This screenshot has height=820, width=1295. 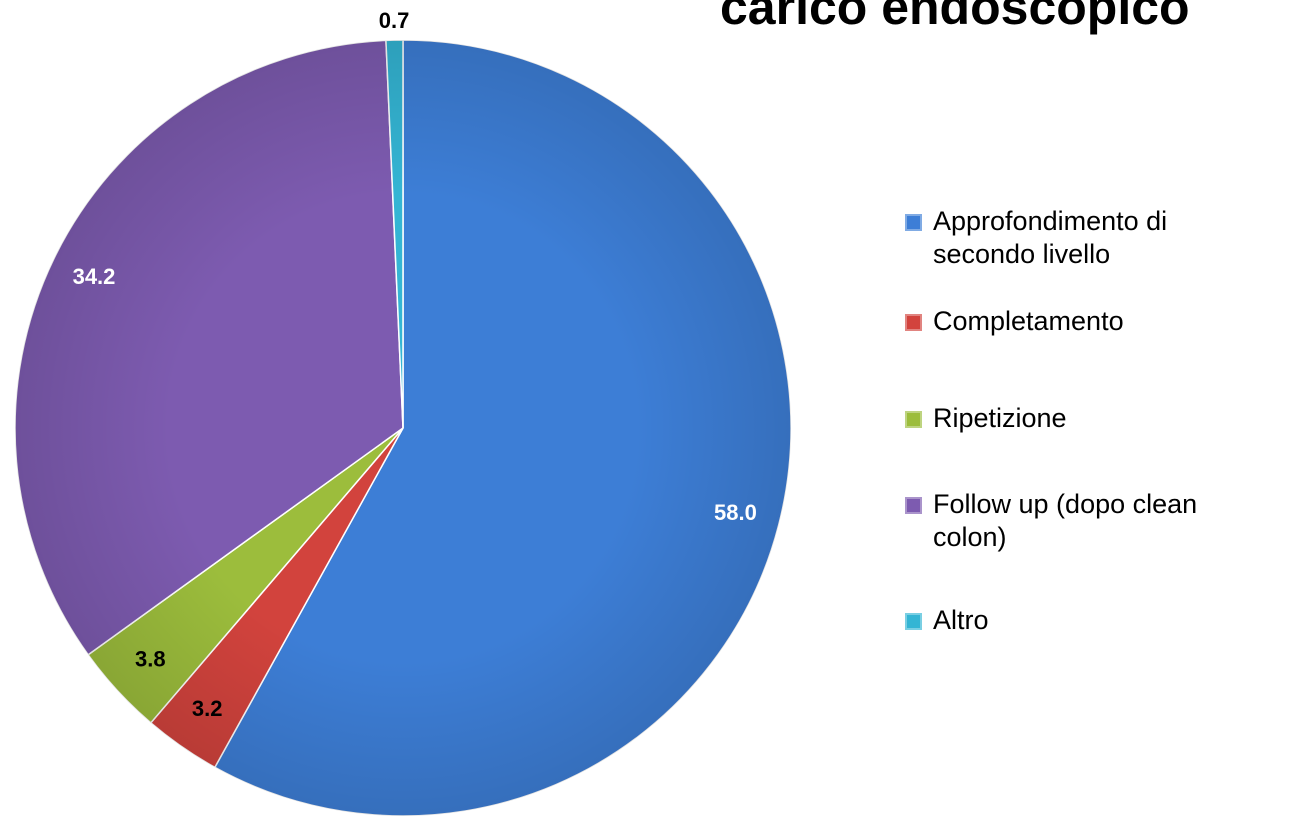 I want to click on data-label: 3.2, so click(x=207, y=708).